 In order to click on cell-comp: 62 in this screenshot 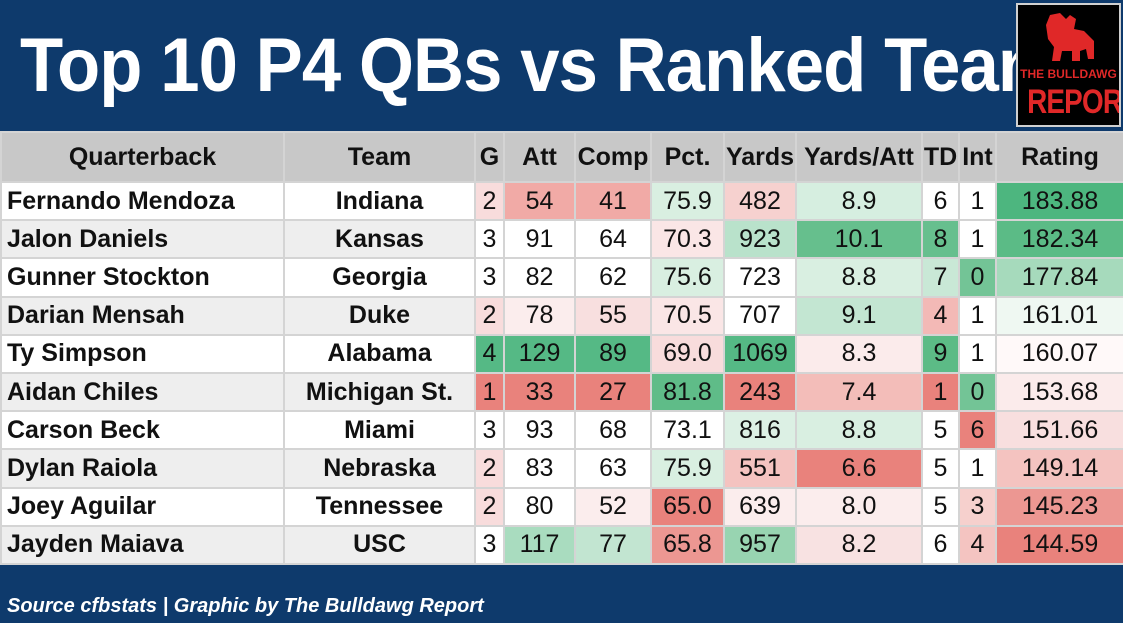, I will do `click(613, 277)`.